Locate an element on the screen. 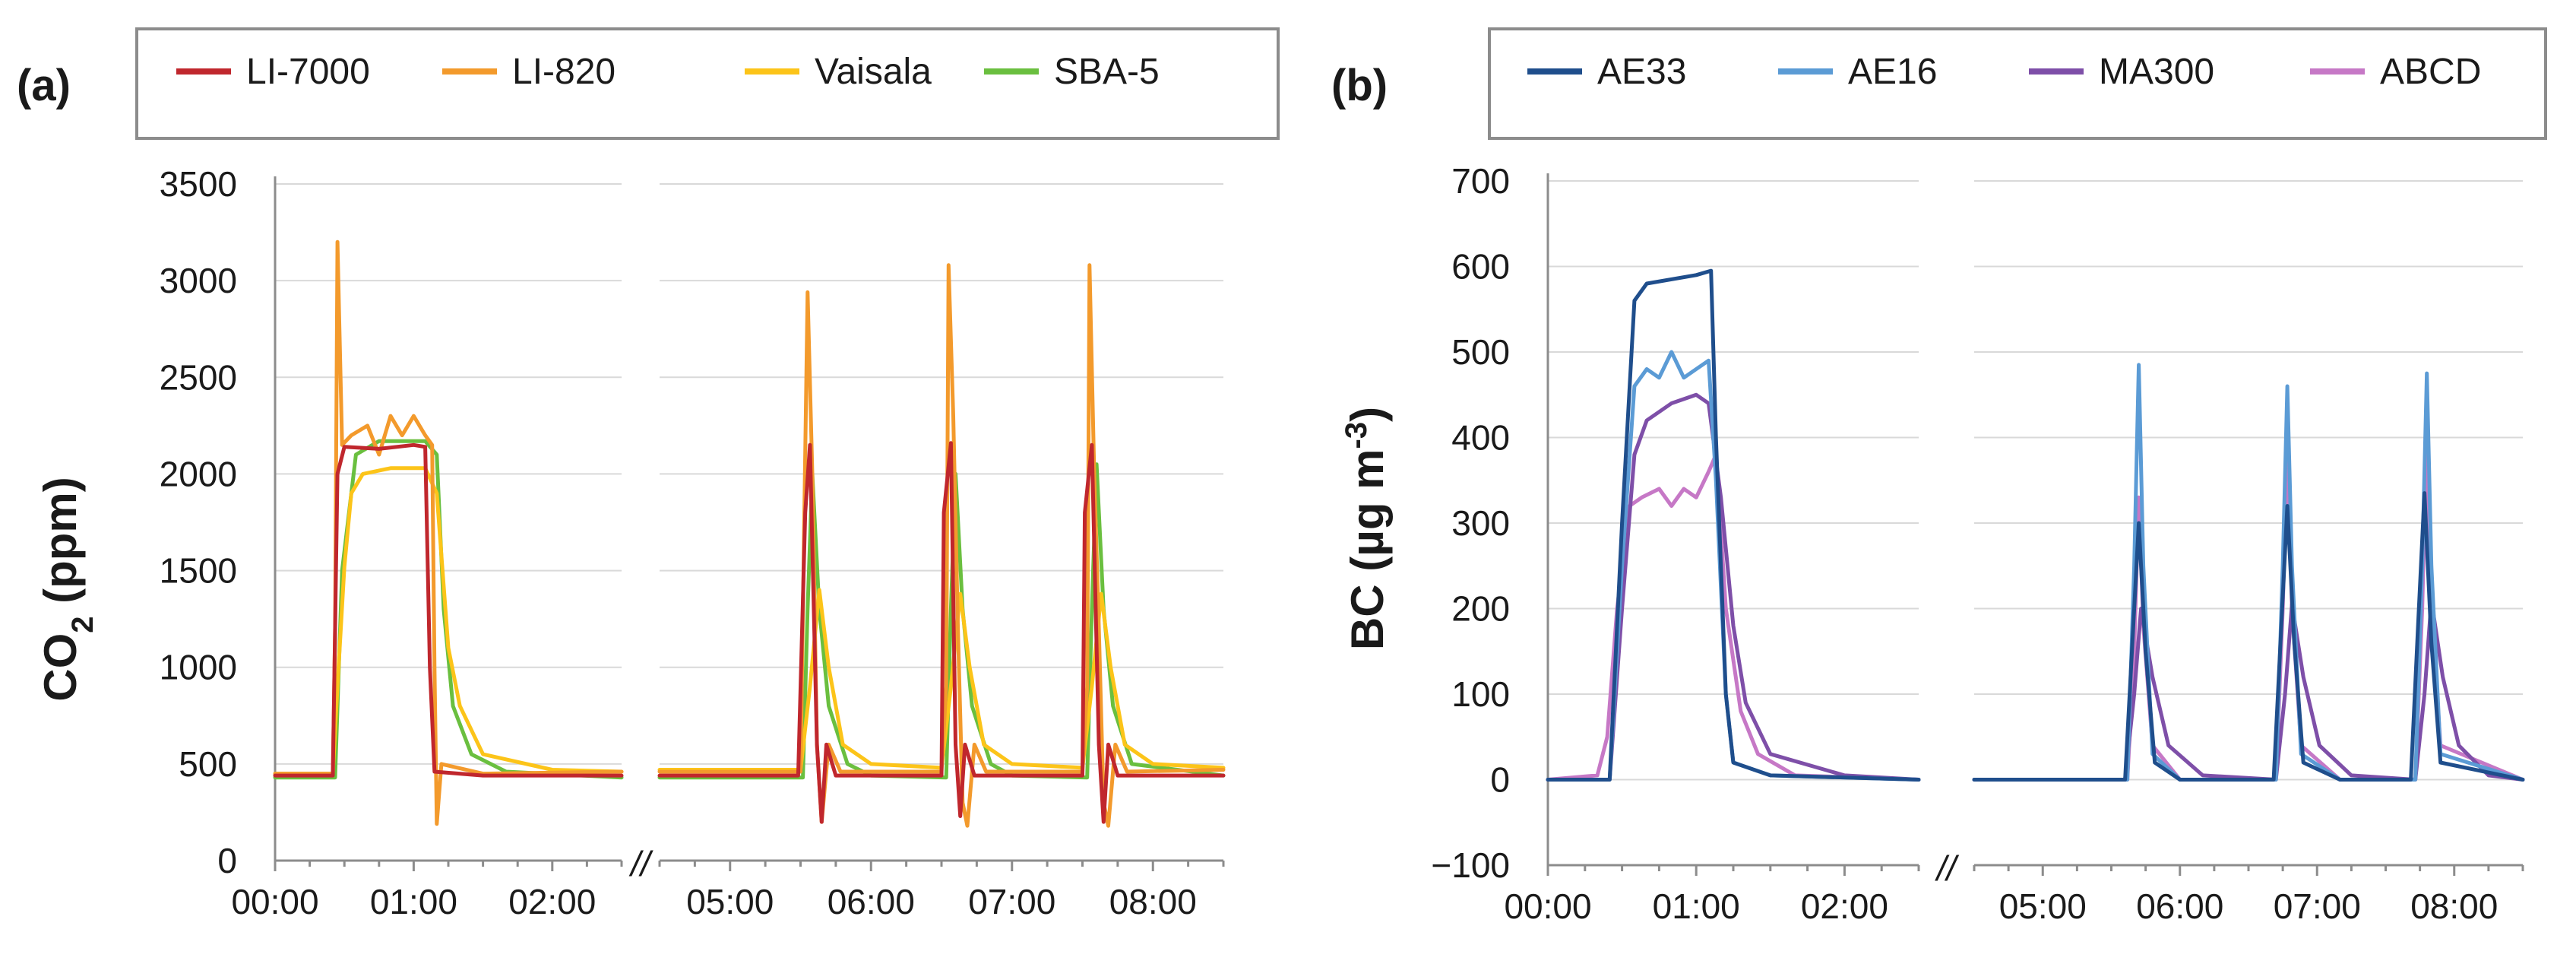 This screenshot has width=2576, height=964. panel-b-label: (b) is located at coordinates (1359, 85).